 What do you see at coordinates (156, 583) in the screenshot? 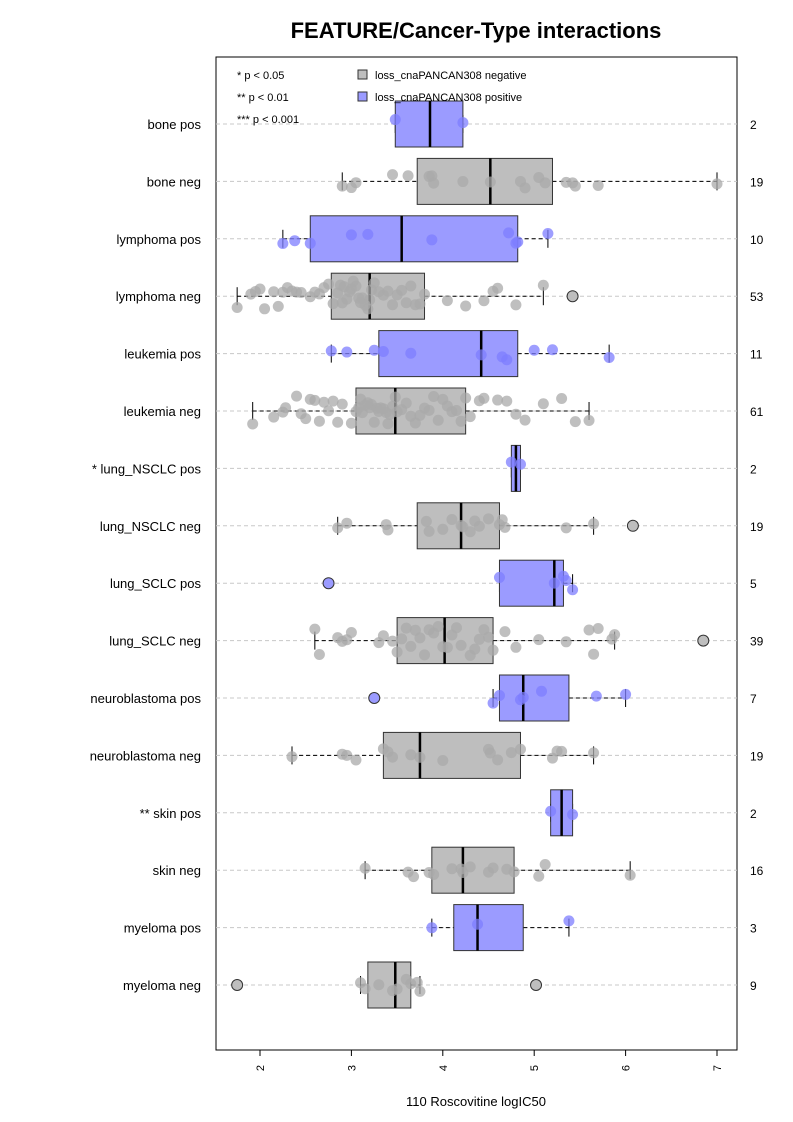
I see `category-label: lung_SCLC pos` at bounding box center [156, 583].